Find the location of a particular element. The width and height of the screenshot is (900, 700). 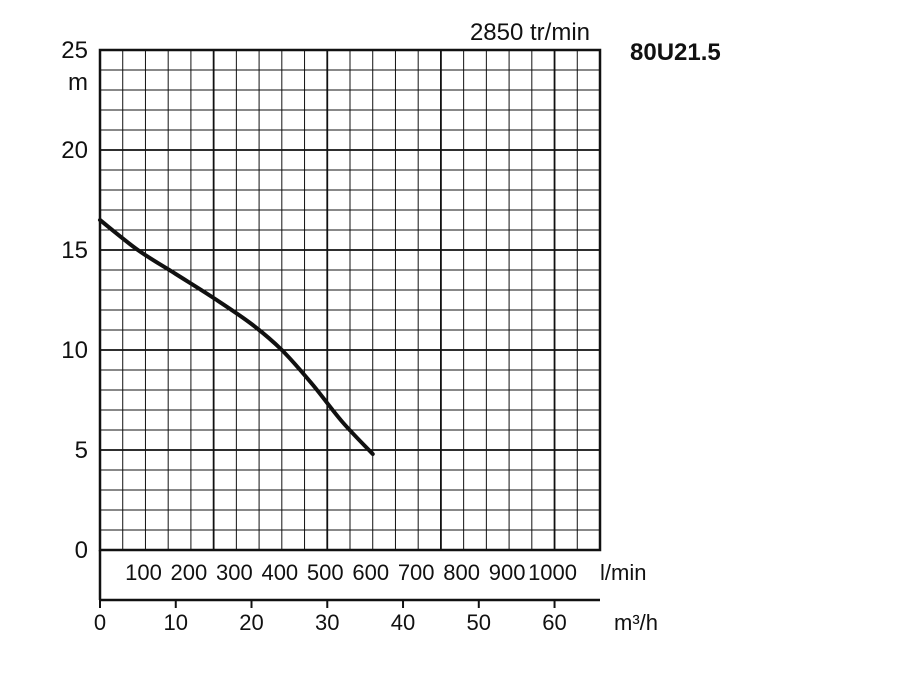

y-tick-label: 25 is located at coordinates (74, 50).